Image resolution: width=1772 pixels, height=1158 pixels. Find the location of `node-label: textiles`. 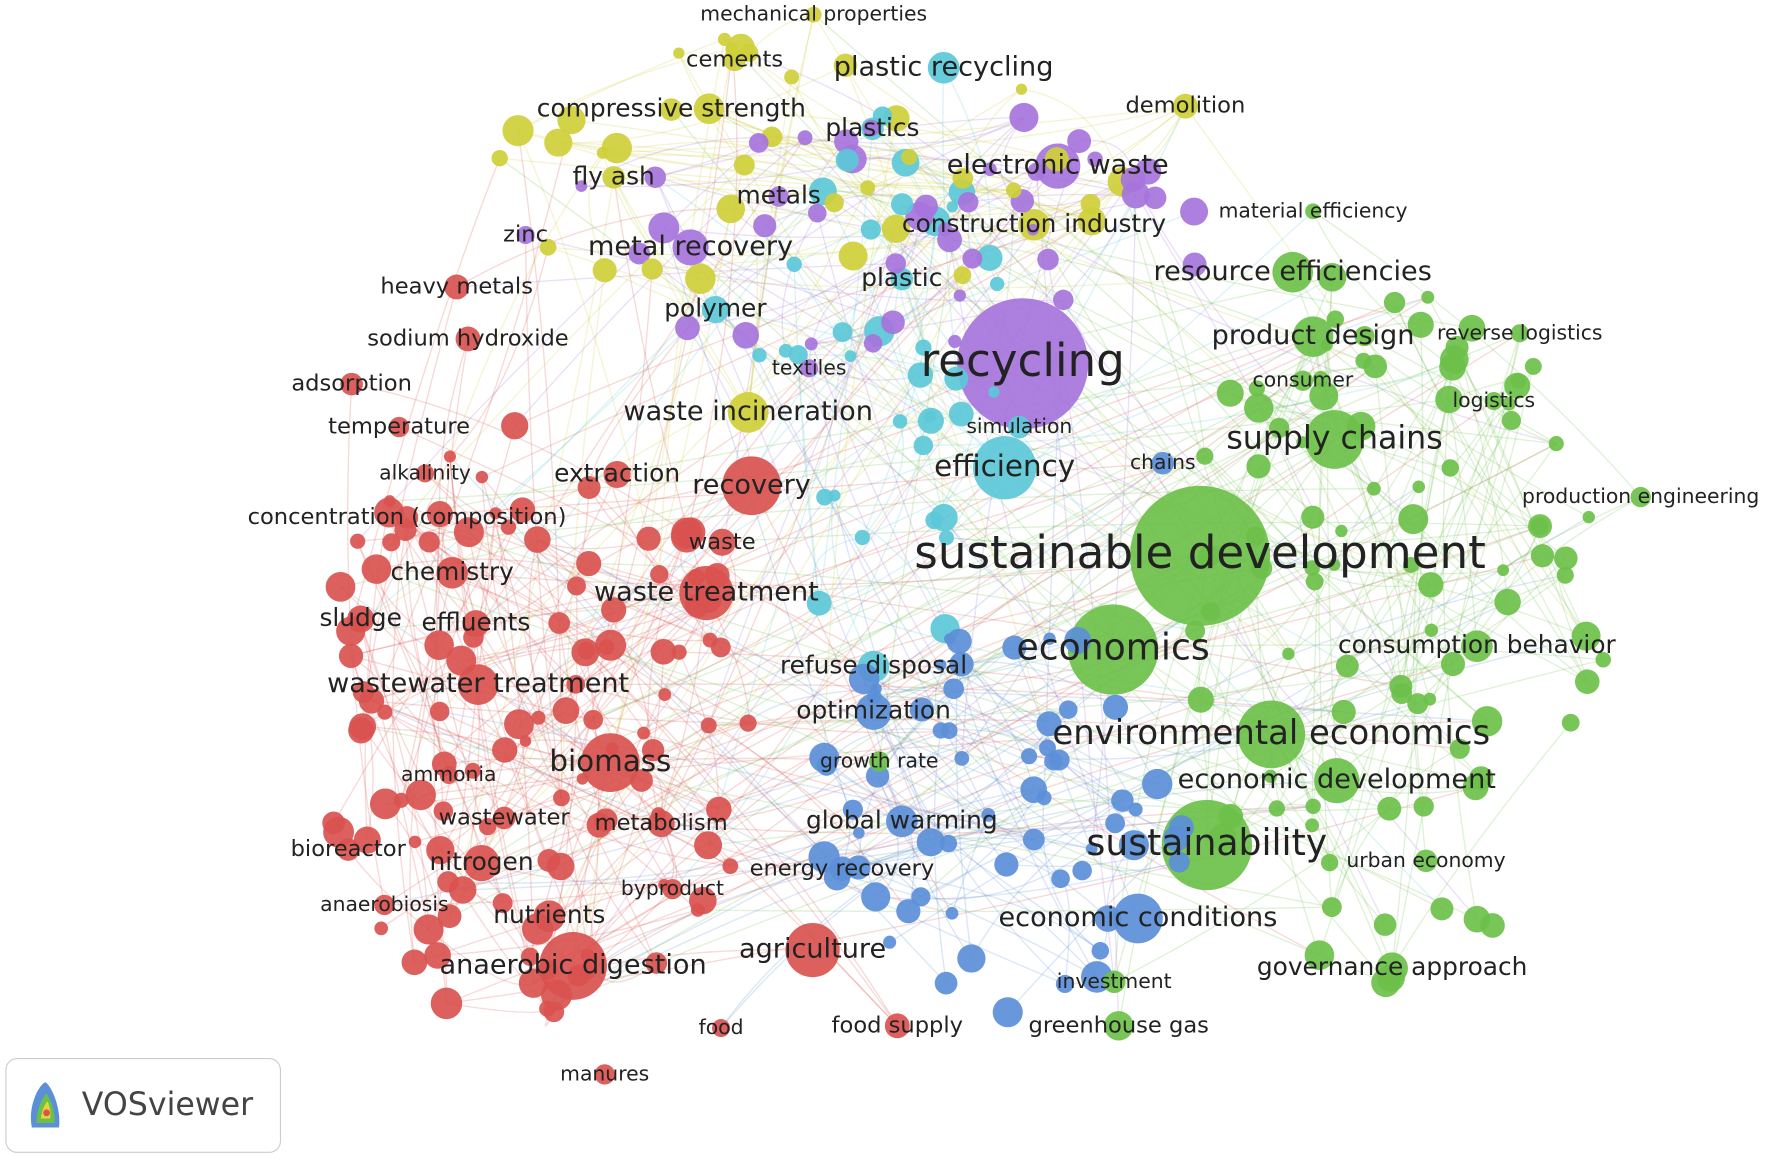

node-label: textiles is located at coordinates (809, 367).